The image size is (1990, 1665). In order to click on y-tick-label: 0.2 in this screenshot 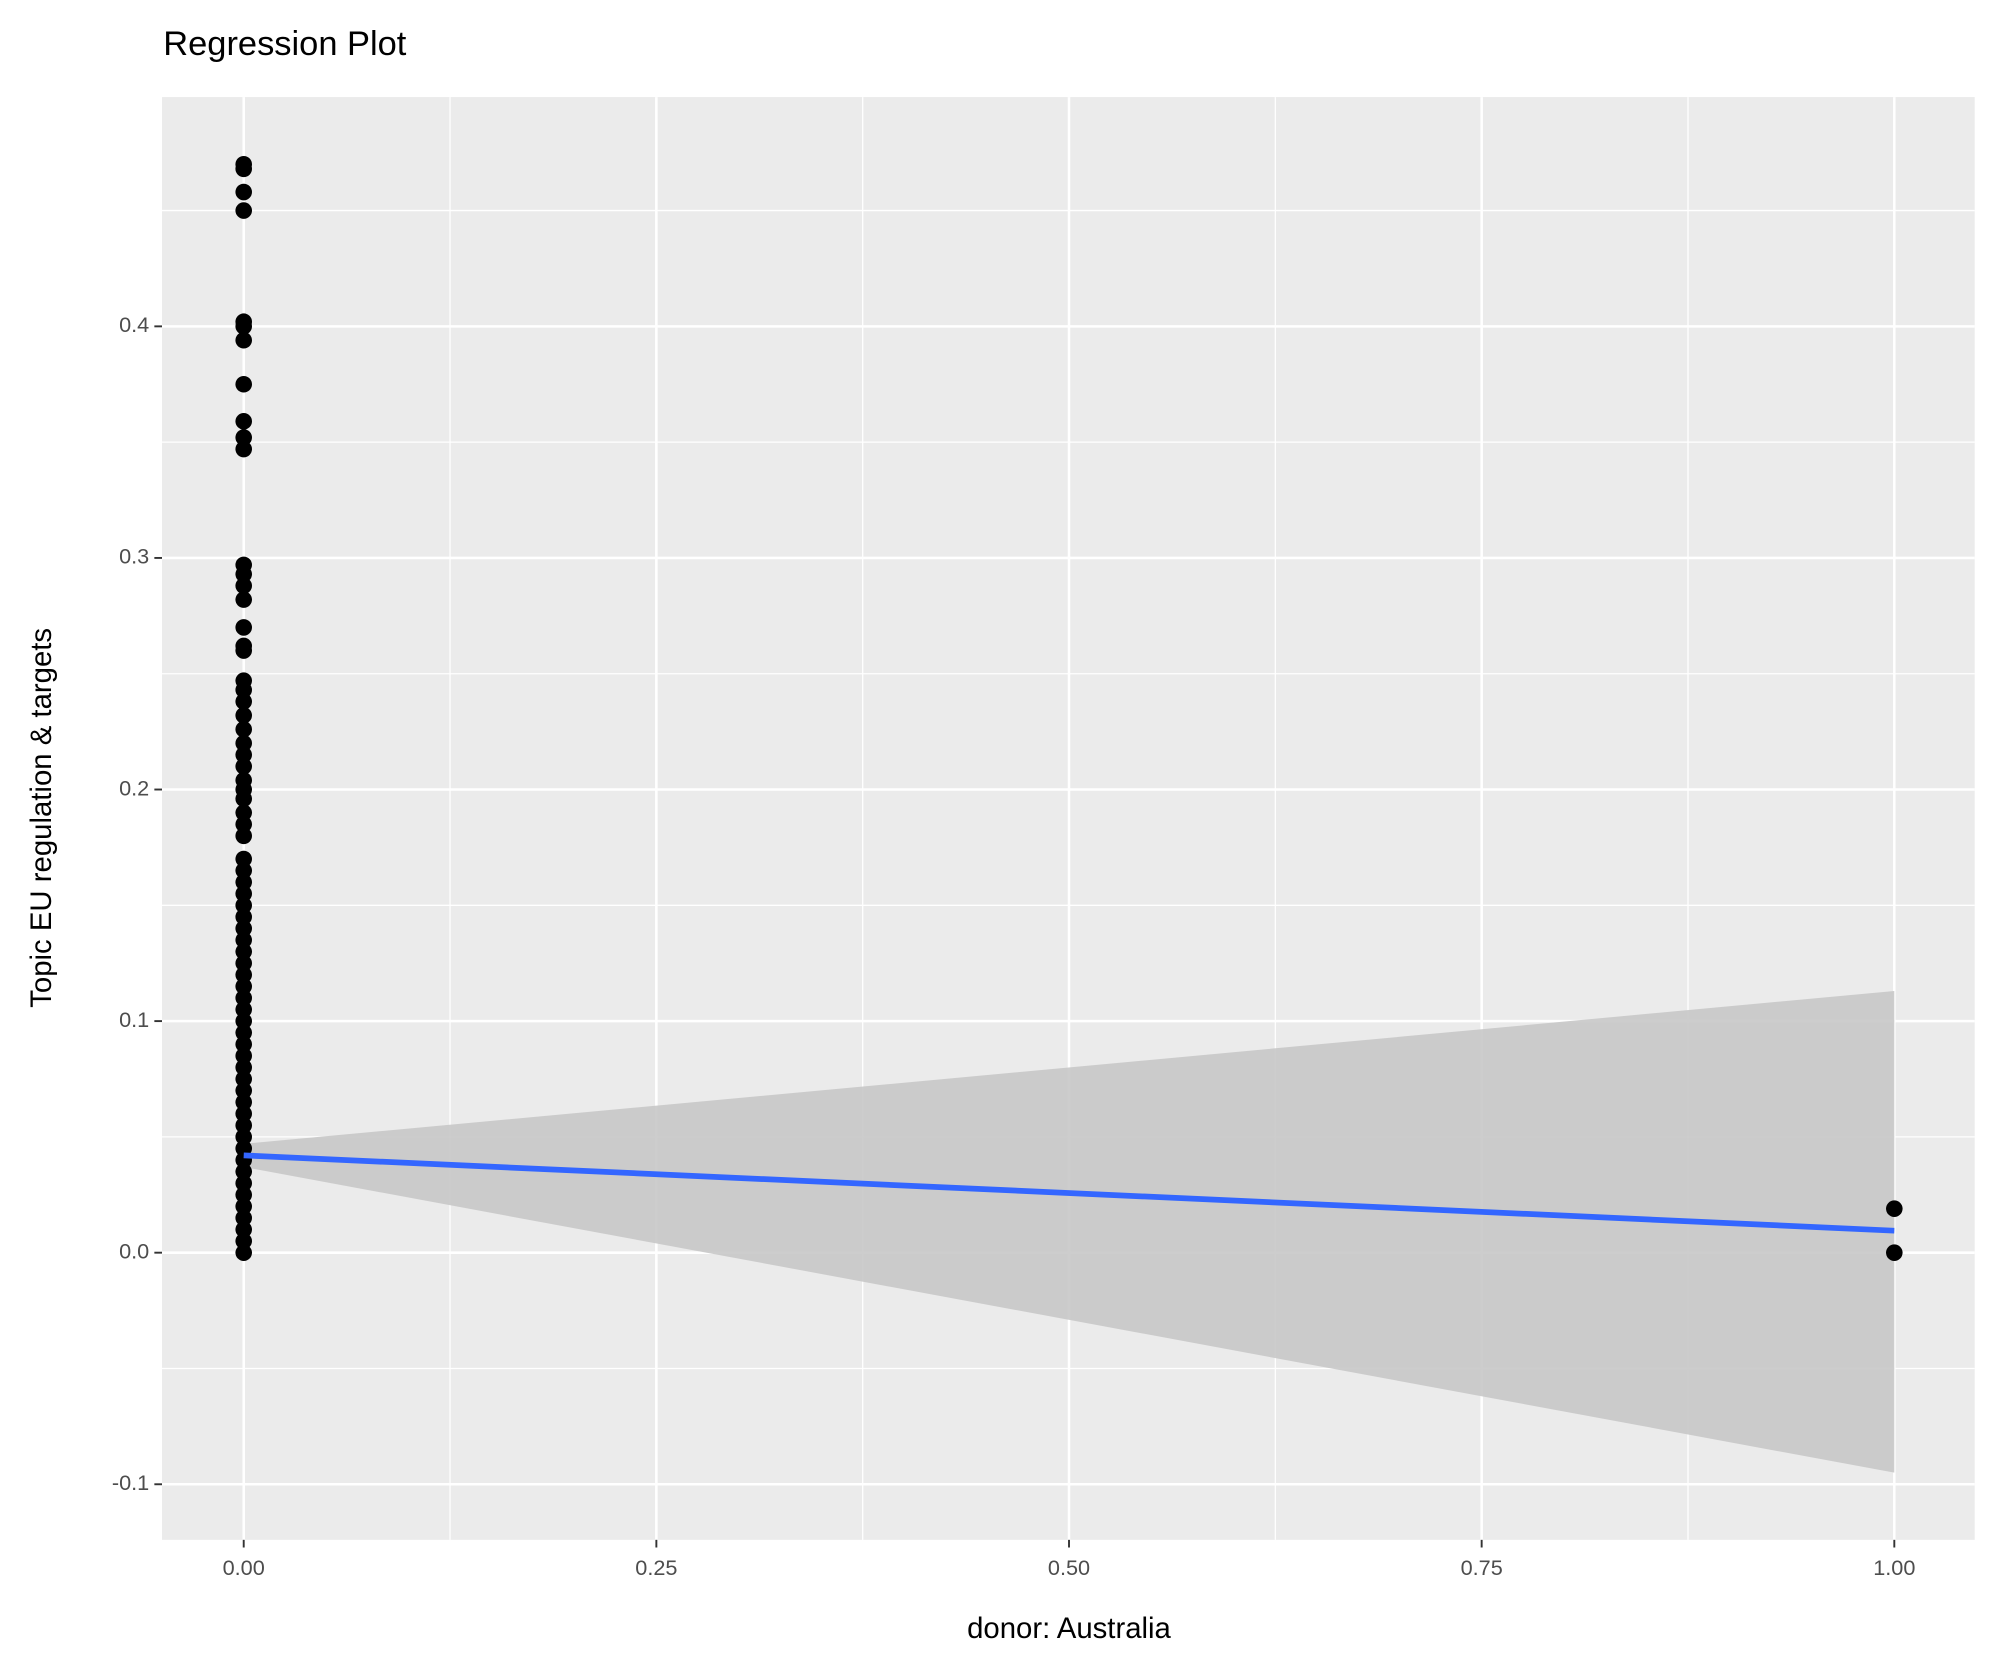, I will do `click(134, 787)`.